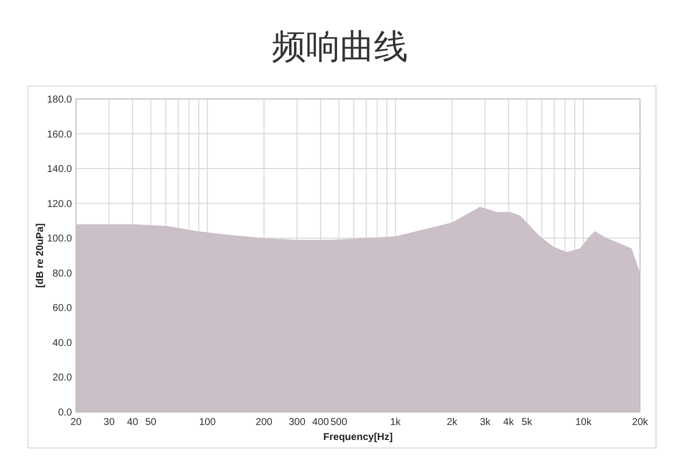  What do you see at coordinates (321, 422) in the screenshot?
I see `x-tick-label: 400` at bounding box center [321, 422].